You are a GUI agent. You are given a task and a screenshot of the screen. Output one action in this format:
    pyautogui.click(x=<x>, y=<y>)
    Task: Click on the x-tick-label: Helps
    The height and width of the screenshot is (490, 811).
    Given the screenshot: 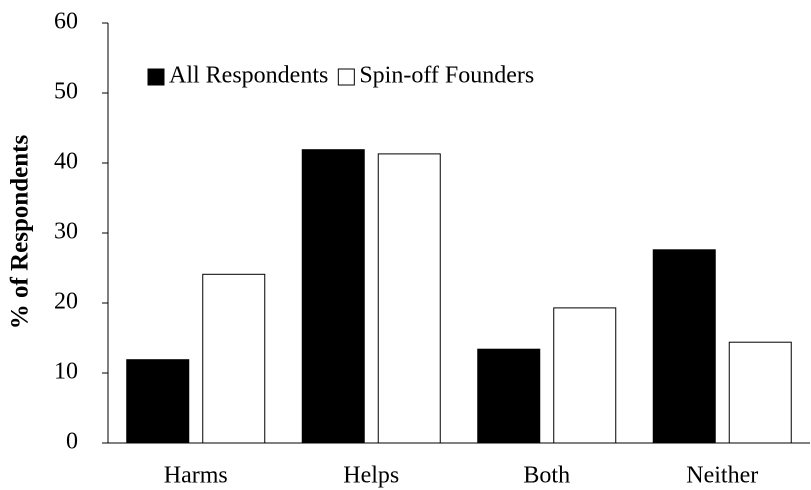 What is the action you would take?
    pyautogui.click(x=371, y=476)
    